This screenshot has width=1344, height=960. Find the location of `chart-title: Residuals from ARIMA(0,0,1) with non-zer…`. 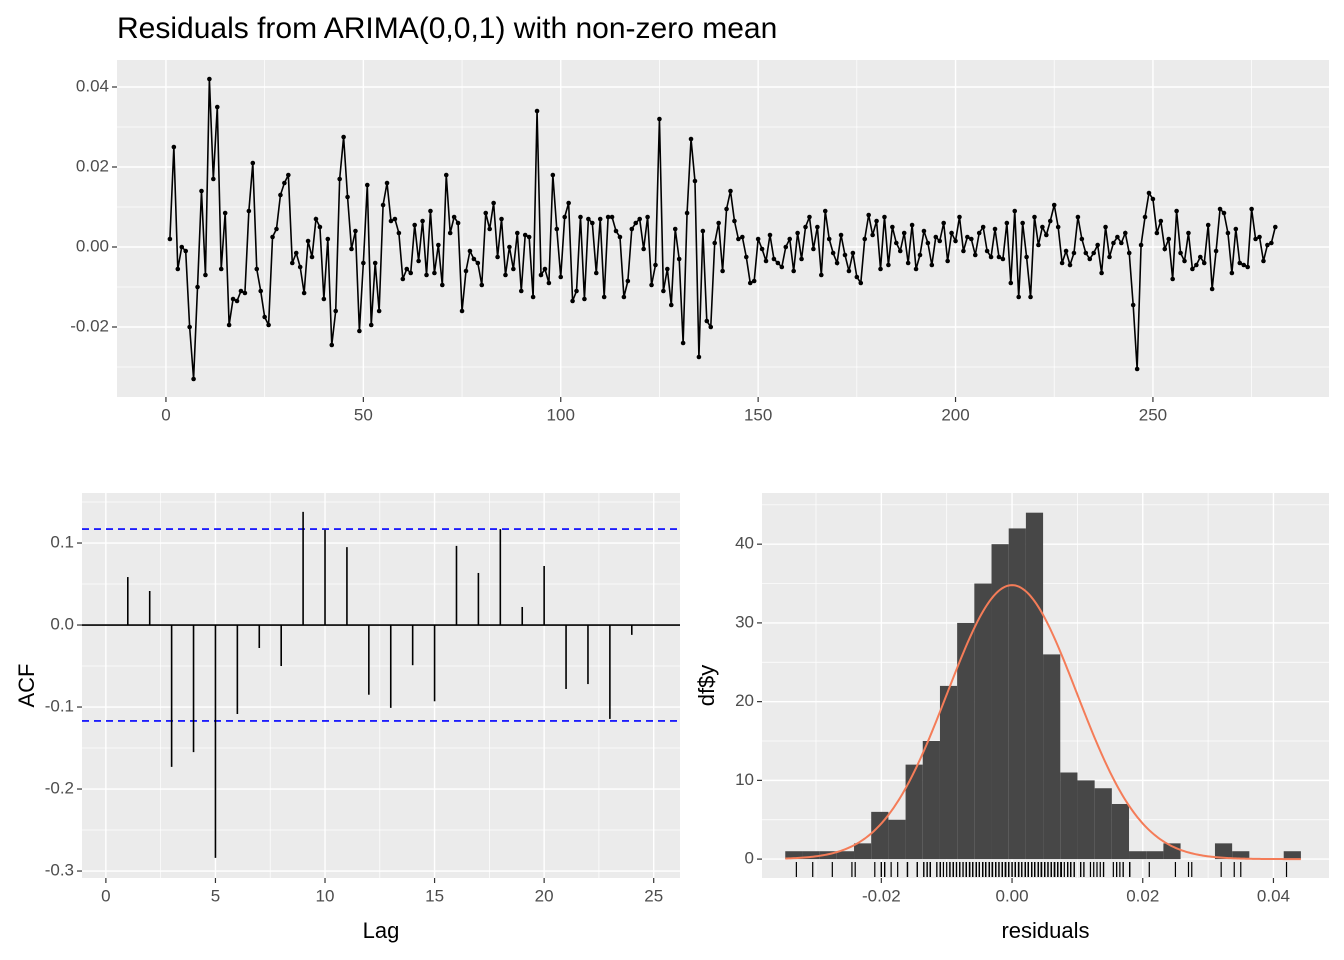

chart-title: Residuals from ARIMA(0,0,1) with non-zer… is located at coordinates (447, 28).